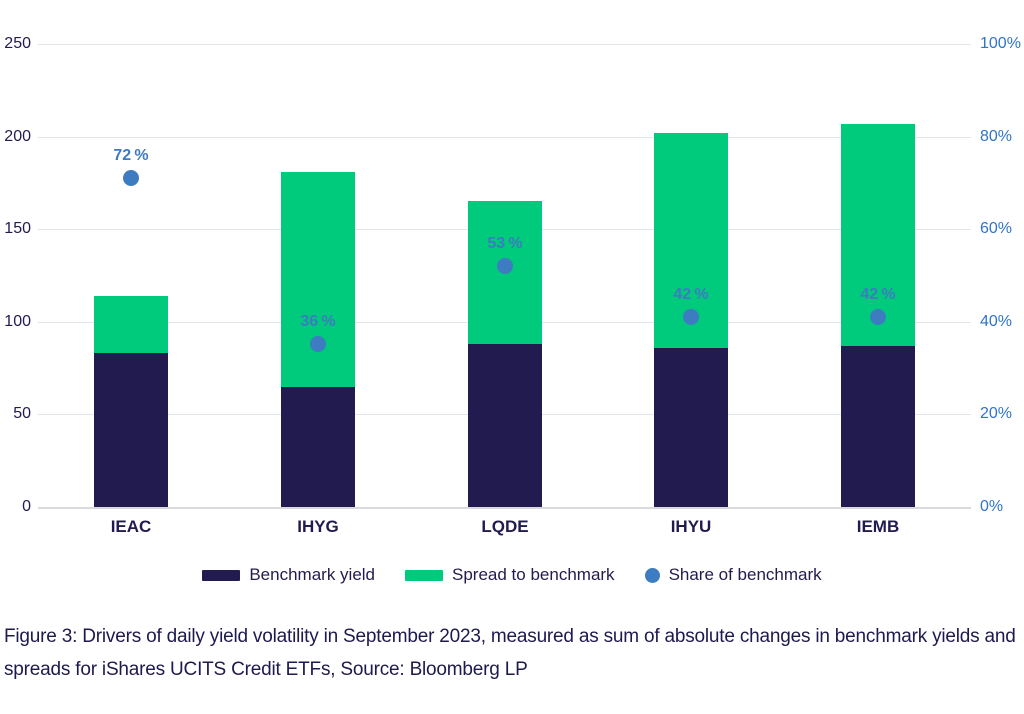 The image size is (1024, 714). What do you see at coordinates (131, 324) in the screenshot?
I see `bar-segment-spread-to-benchmark-IEAC` at bounding box center [131, 324].